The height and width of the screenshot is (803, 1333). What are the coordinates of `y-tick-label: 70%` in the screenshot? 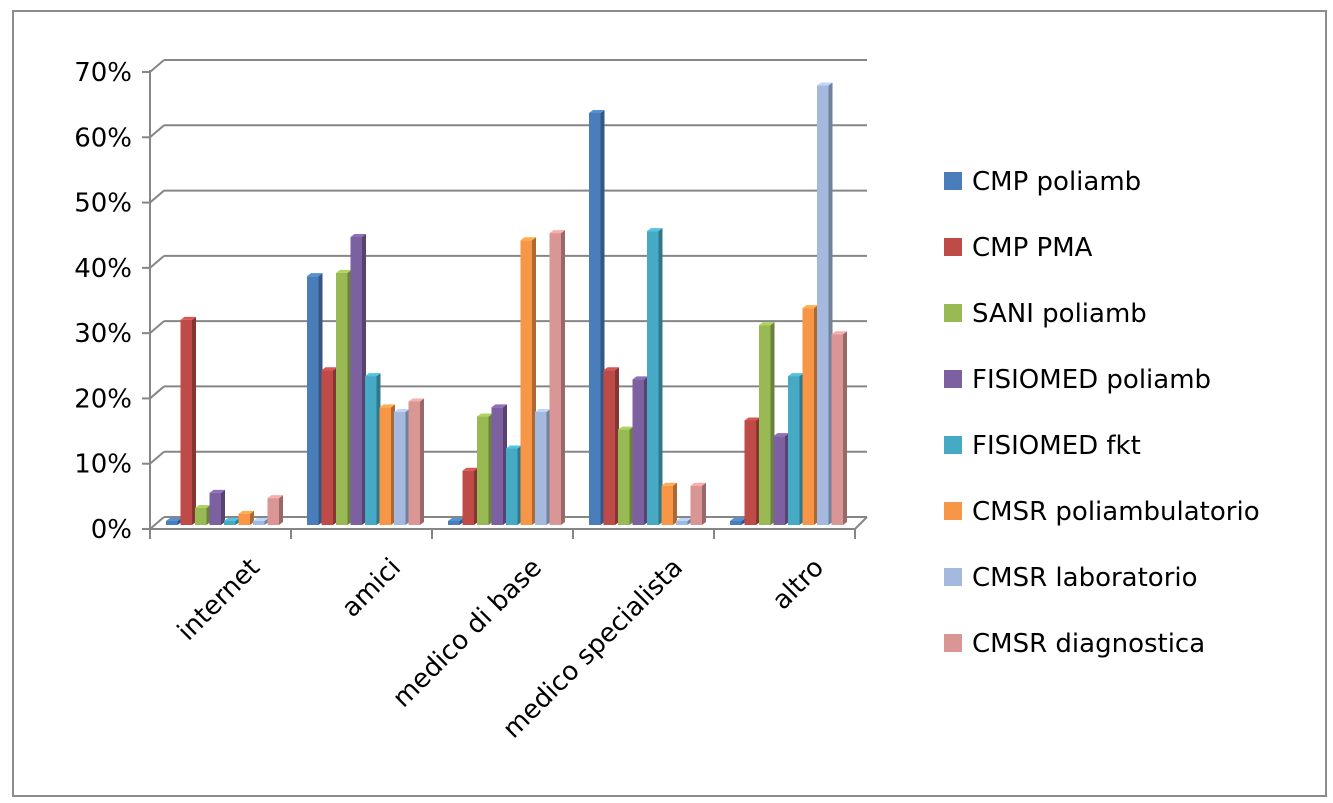 It's located at (103, 73).